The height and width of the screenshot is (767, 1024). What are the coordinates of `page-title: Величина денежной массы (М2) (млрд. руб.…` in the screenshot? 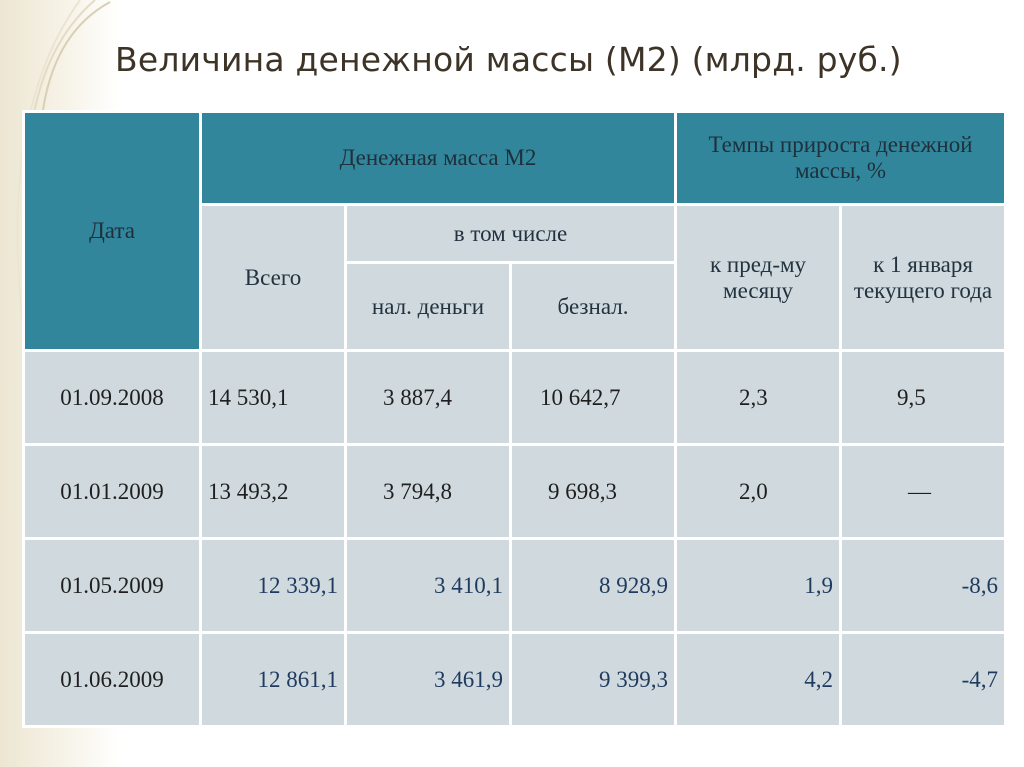 It's located at (508, 59).